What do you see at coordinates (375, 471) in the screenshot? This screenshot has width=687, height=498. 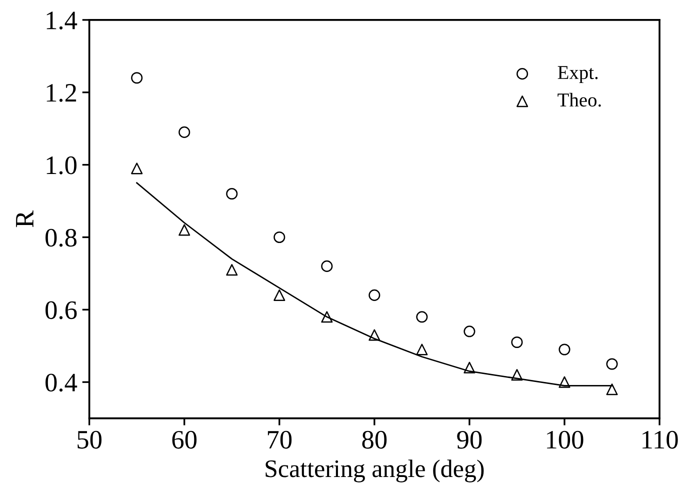 I see `x-axis-title: Scattering angle (deg)` at bounding box center [375, 471].